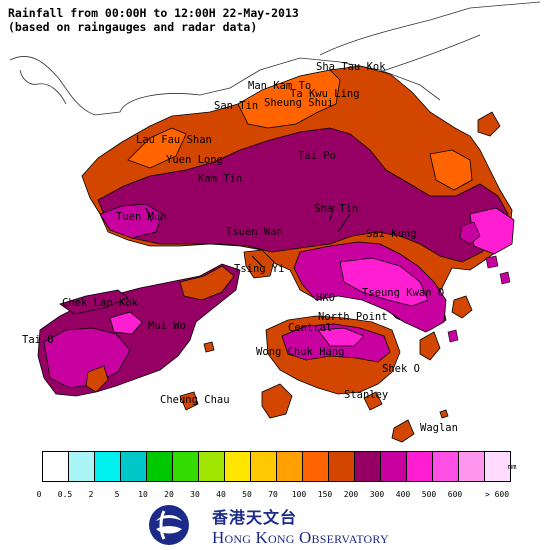  I want to click on area-70-100-north, so click(289, 99).